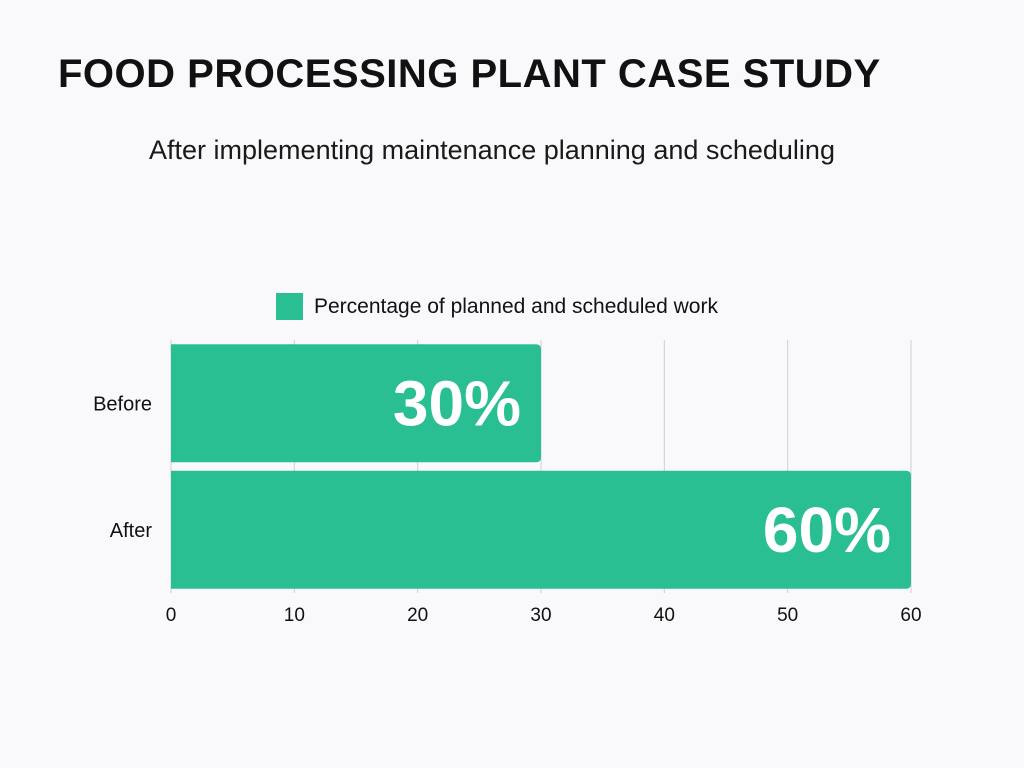 This screenshot has width=1024, height=768. I want to click on legend: Percentage of planned and scheduled work, so click(497, 306).